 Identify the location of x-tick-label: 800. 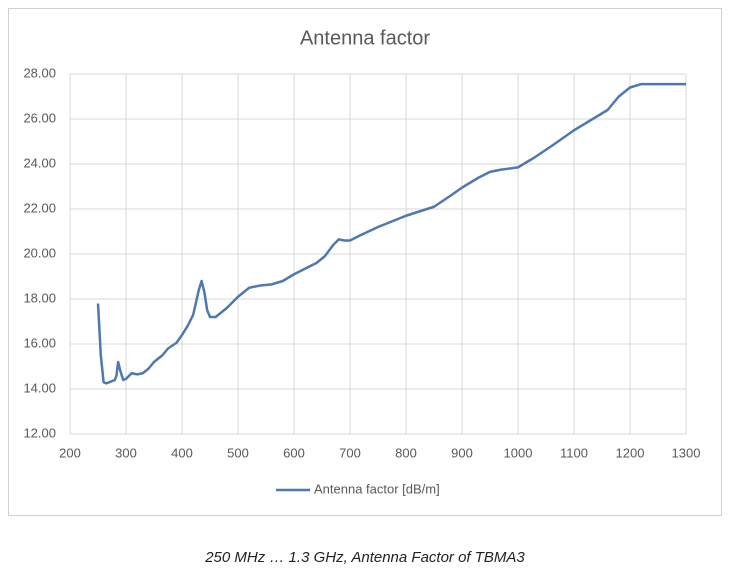
(406, 452).